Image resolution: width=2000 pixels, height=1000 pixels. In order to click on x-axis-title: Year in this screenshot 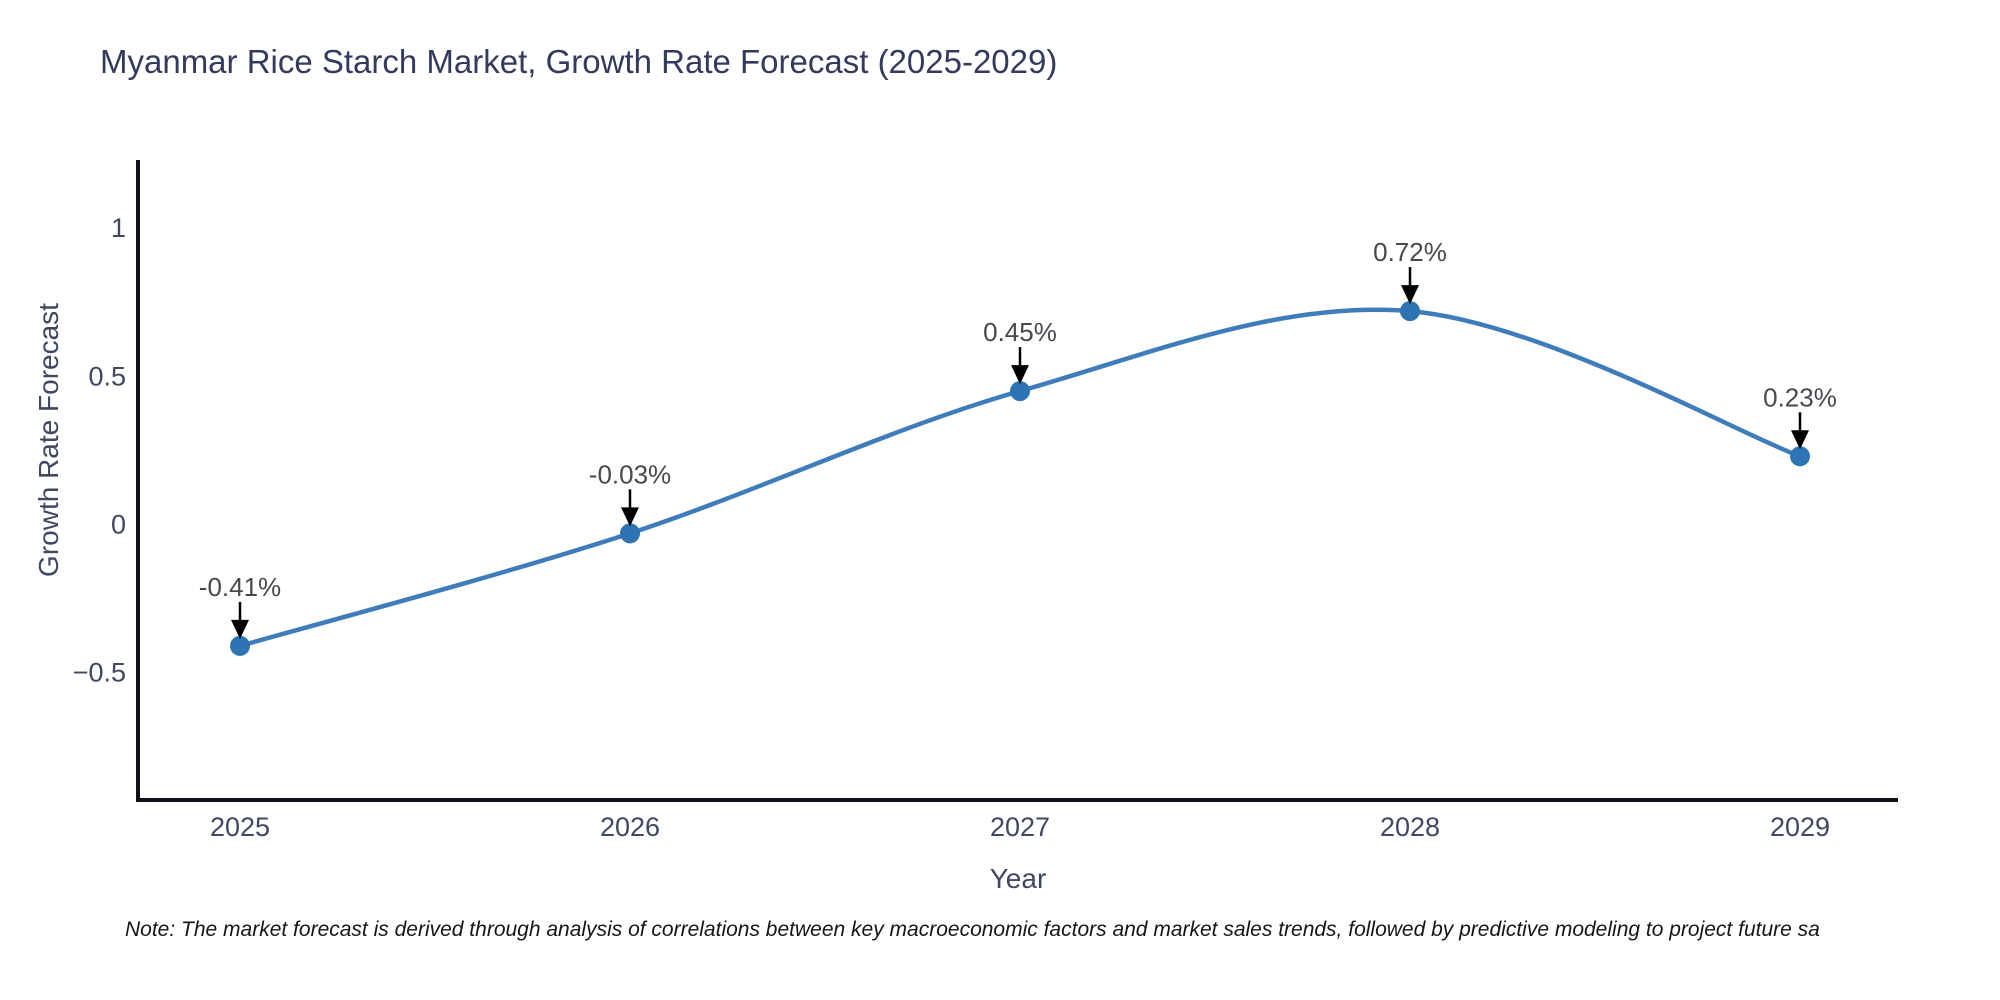, I will do `click(1018, 878)`.